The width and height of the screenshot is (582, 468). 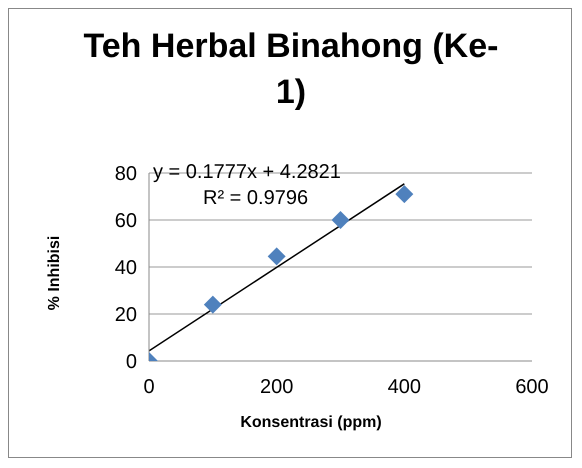 What do you see at coordinates (532, 387) in the screenshot?
I see `x-tick-label: 600` at bounding box center [532, 387].